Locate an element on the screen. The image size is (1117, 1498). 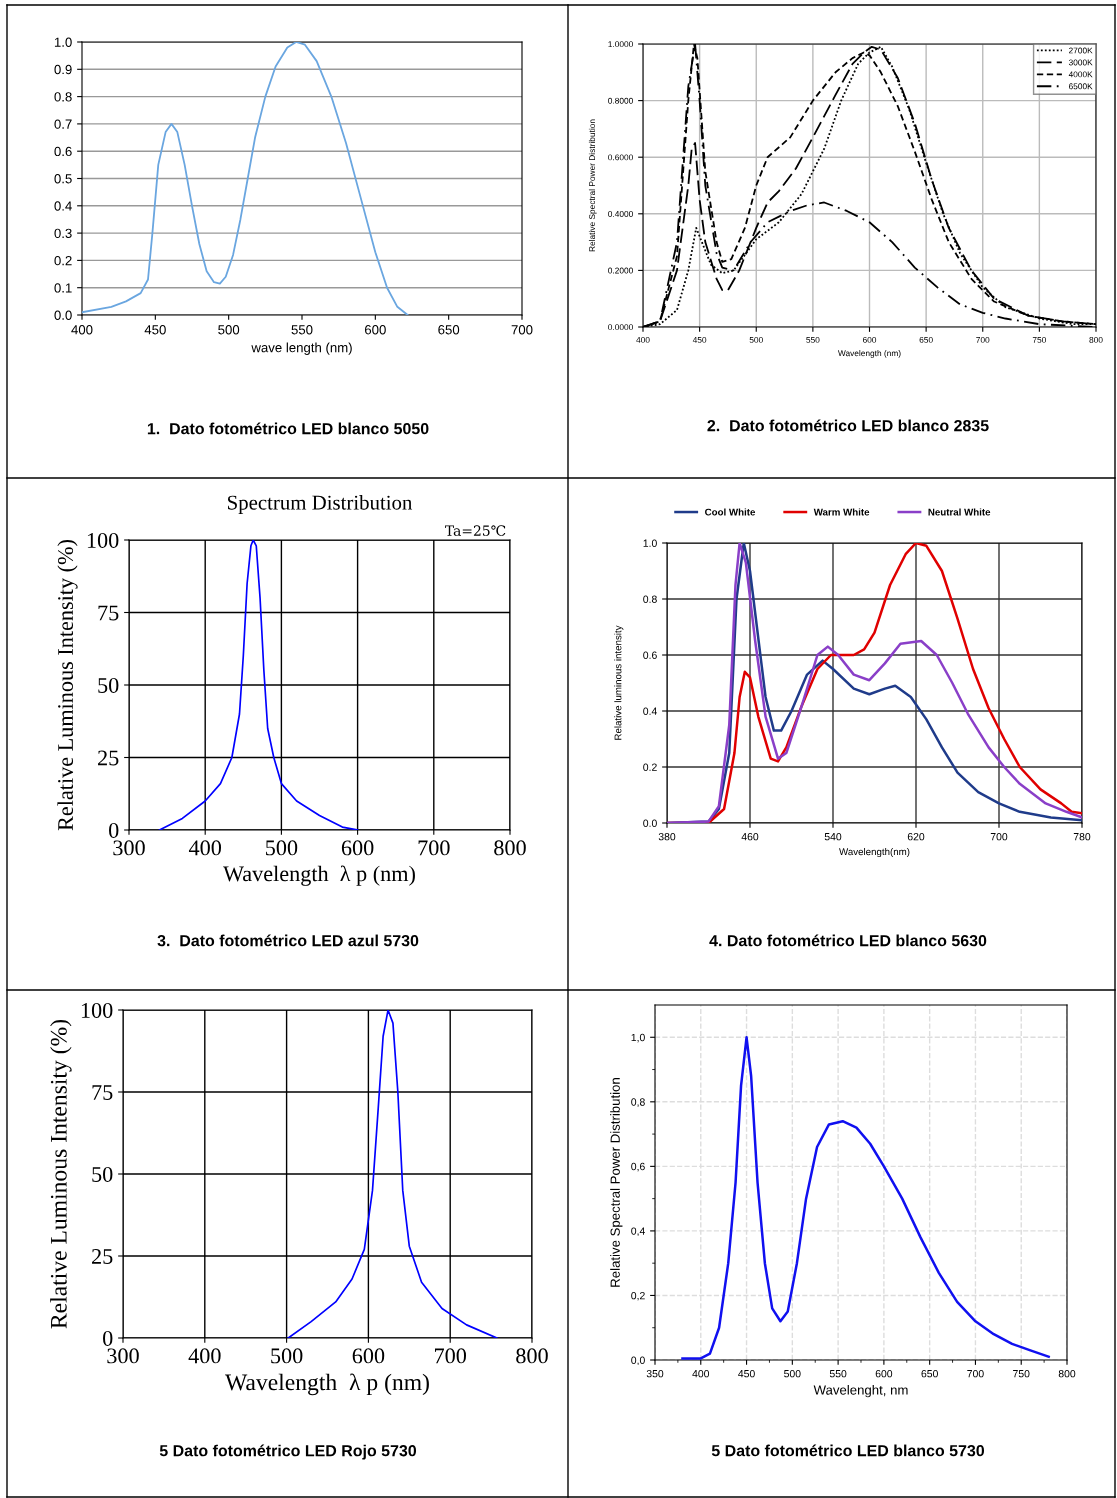
x-axis-title: Wavelenght, nm is located at coordinates (860, 1391).